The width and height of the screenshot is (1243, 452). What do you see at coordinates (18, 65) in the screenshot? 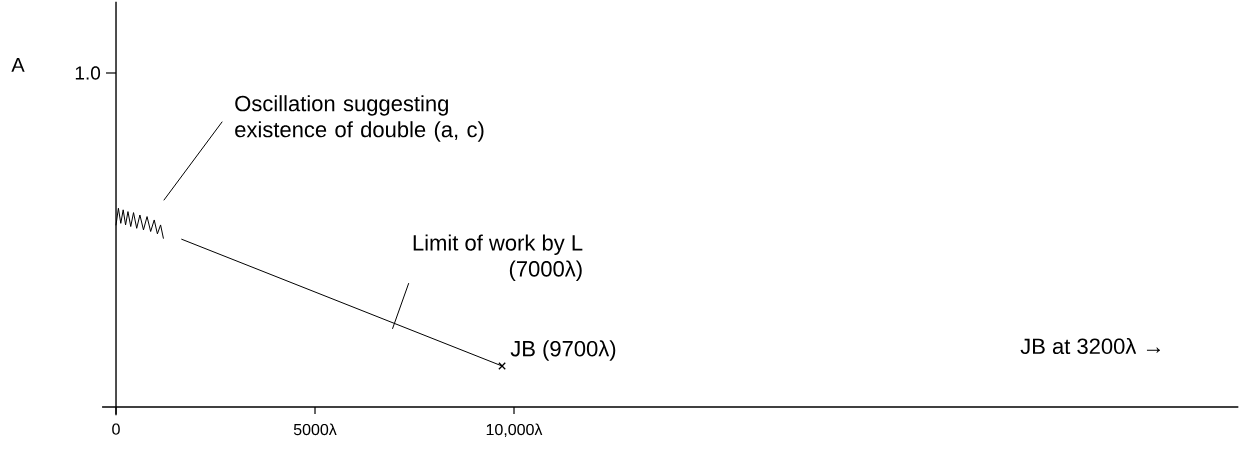
I see `text: A` at bounding box center [18, 65].